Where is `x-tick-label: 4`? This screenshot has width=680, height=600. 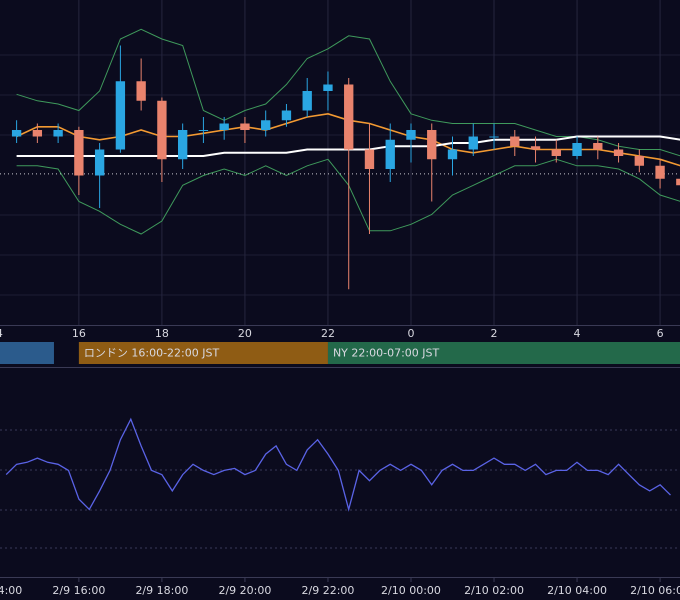
x-tick-label: 4 is located at coordinates (577, 333).